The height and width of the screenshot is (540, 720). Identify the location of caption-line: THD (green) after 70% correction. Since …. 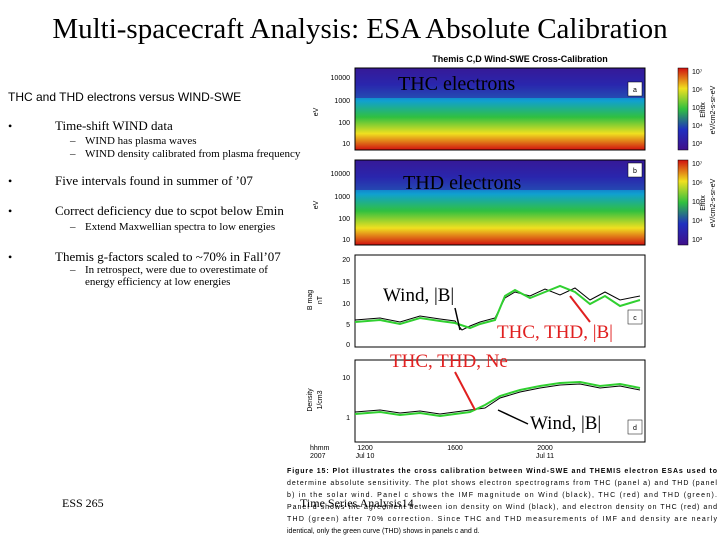
(502, 519).